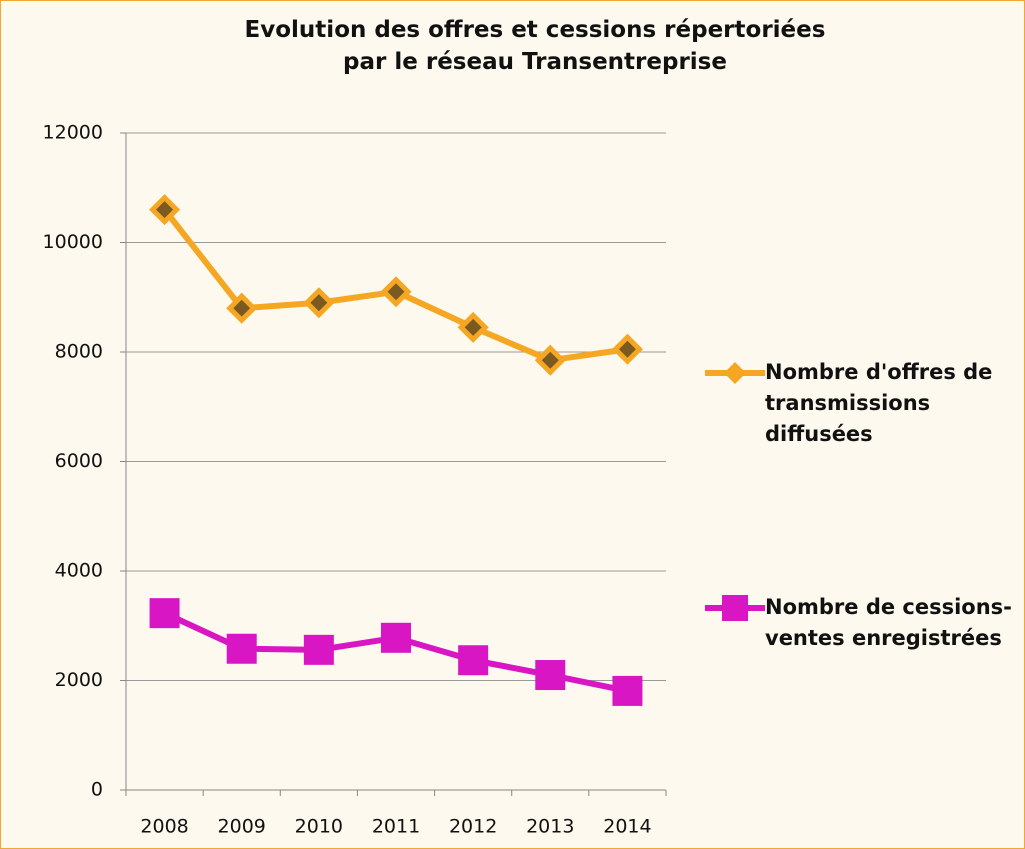 The height and width of the screenshot is (849, 1025). I want to click on x-tick-label: 2010, so click(319, 827).